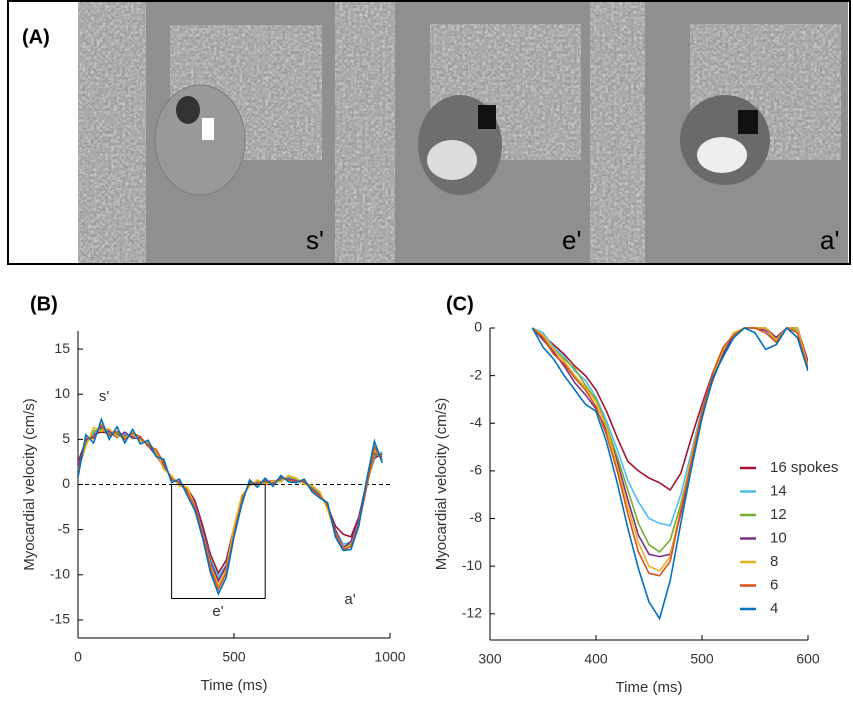 Image resolution: width=853 pixels, height=706 pixels. What do you see at coordinates (62, 348) in the screenshot?
I see `y-tick-label: 15` at bounding box center [62, 348].